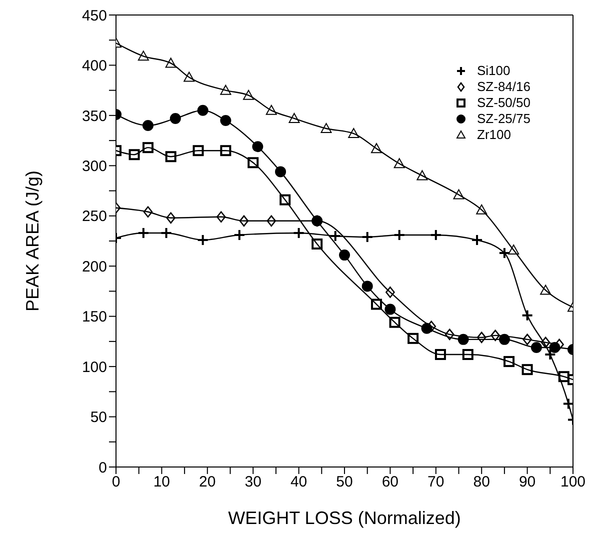  I want to click on y-tick-label: 0, so click(102, 467).